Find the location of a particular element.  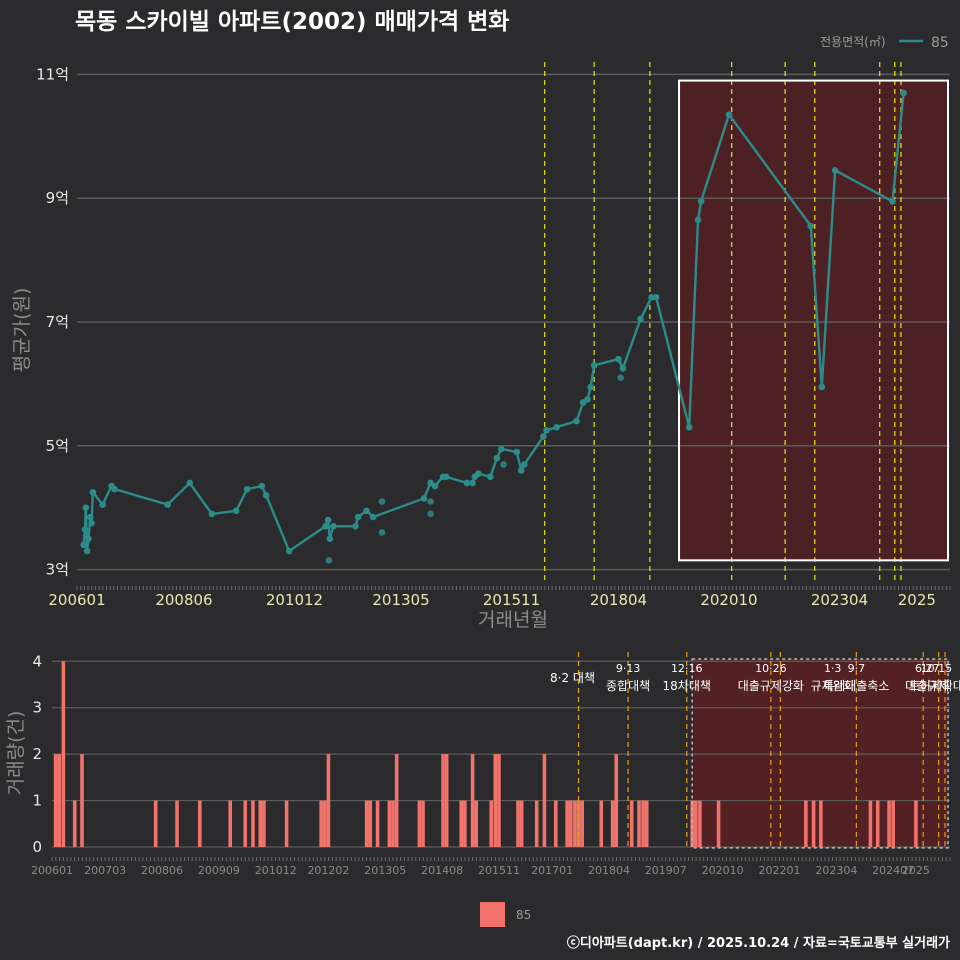

x-tick-label-bottom: 200601 is located at coordinates (52, 870).